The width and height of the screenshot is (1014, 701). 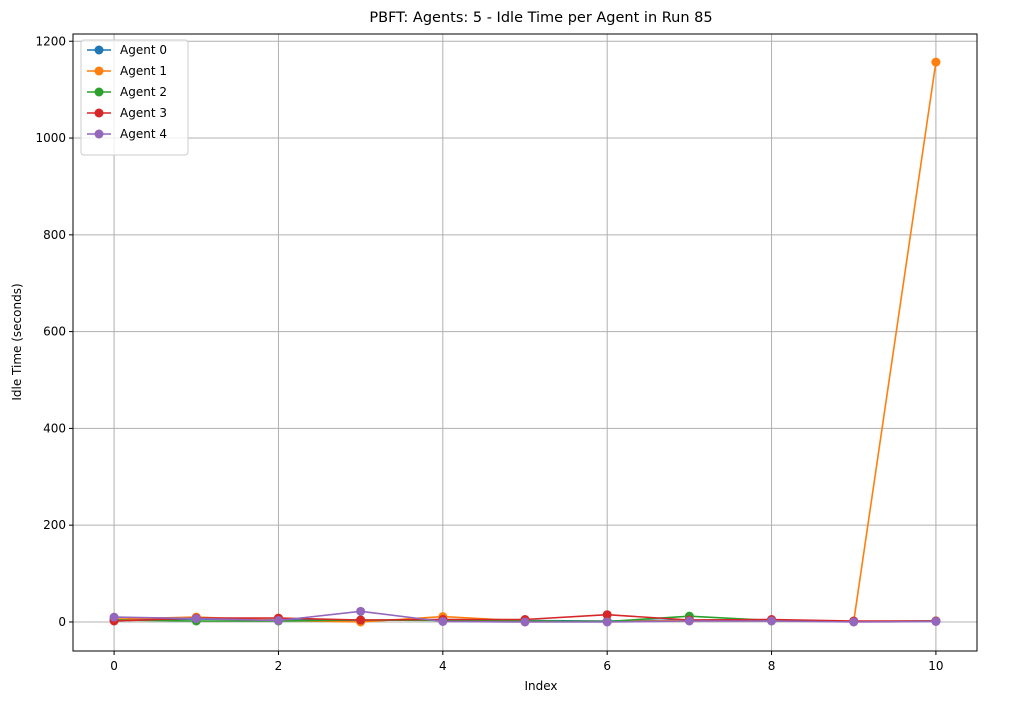 What do you see at coordinates (527, 662) in the screenshot?
I see `x-axis-ticks: 0 2 4 6 8 10` at bounding box center [527, 662].